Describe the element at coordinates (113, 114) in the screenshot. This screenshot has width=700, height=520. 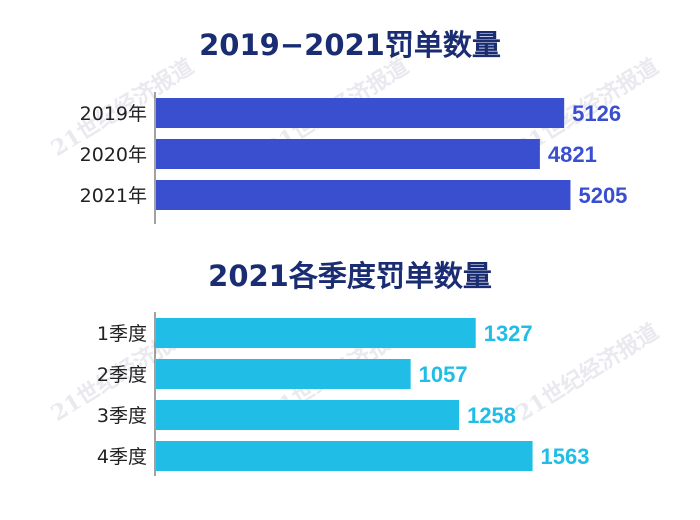
I see `category-label: 2019年` at that location.